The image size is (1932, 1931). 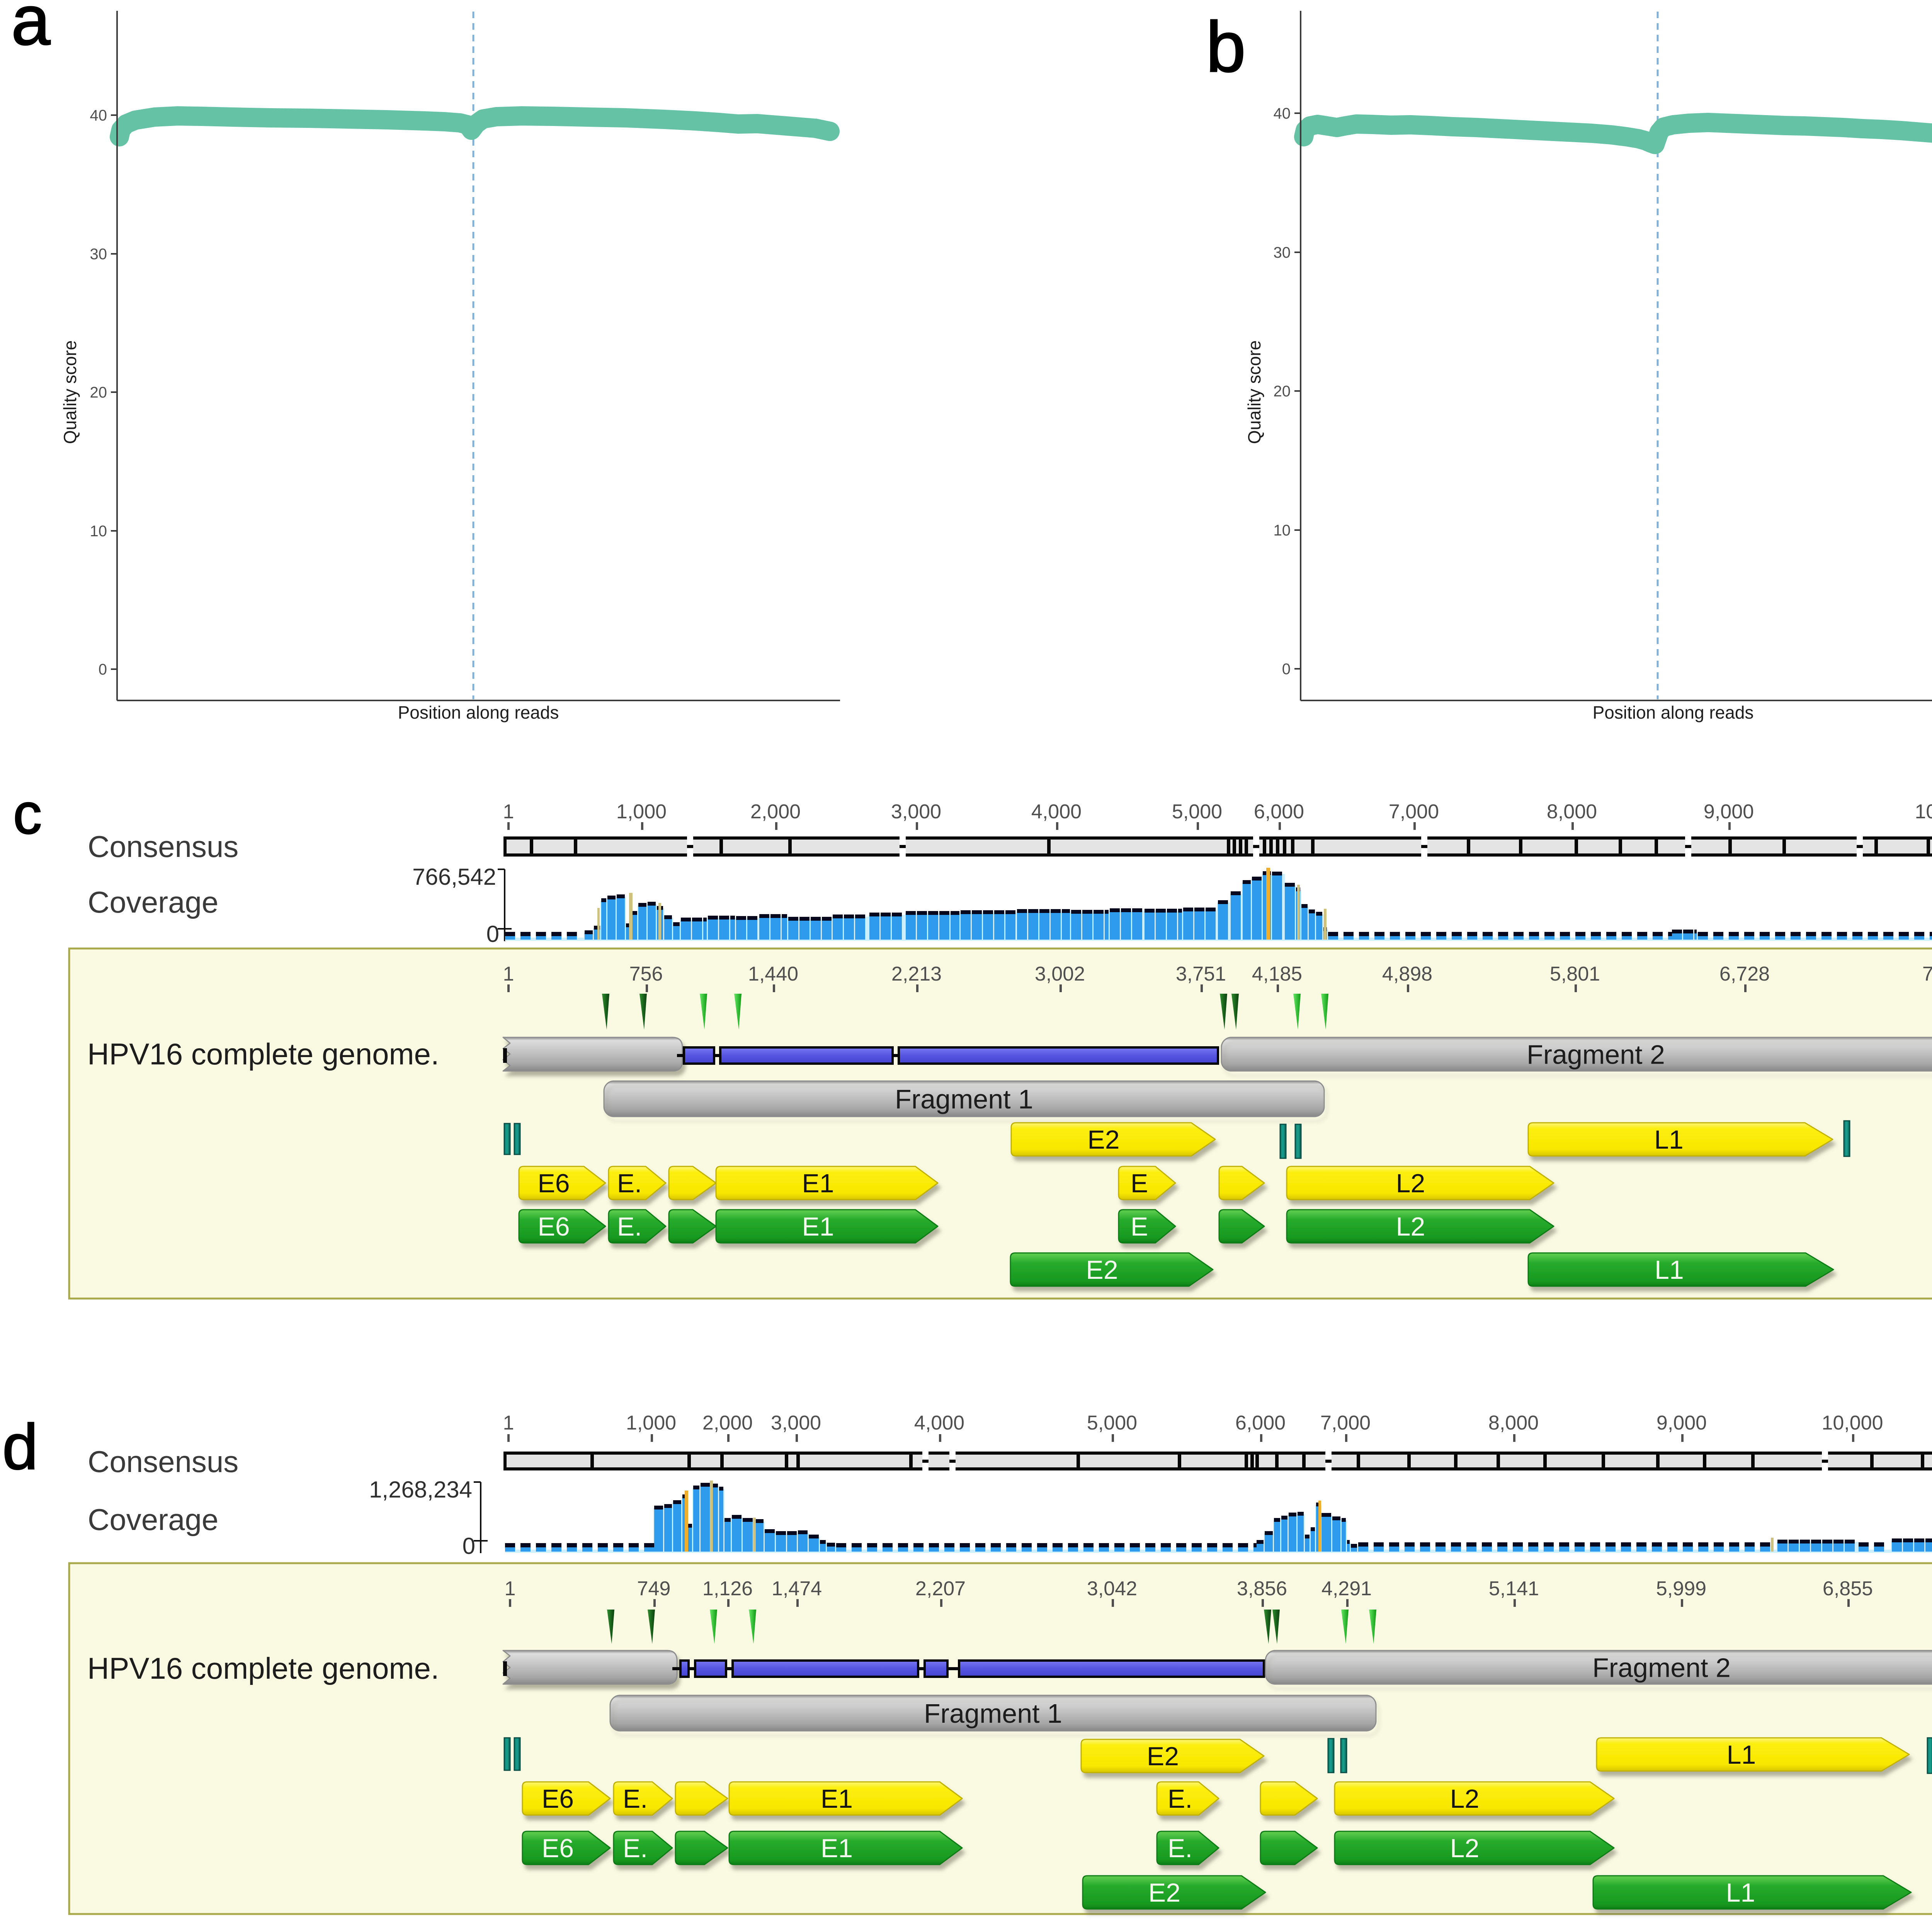 I want to click on svg-text: 3,002, so click(x=1060, y=974).